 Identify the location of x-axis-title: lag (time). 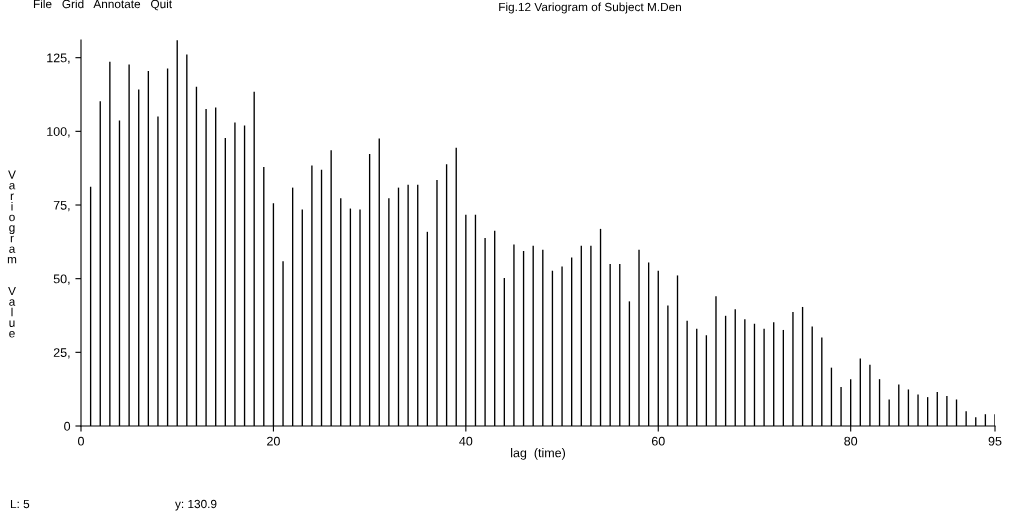
(538, 454).